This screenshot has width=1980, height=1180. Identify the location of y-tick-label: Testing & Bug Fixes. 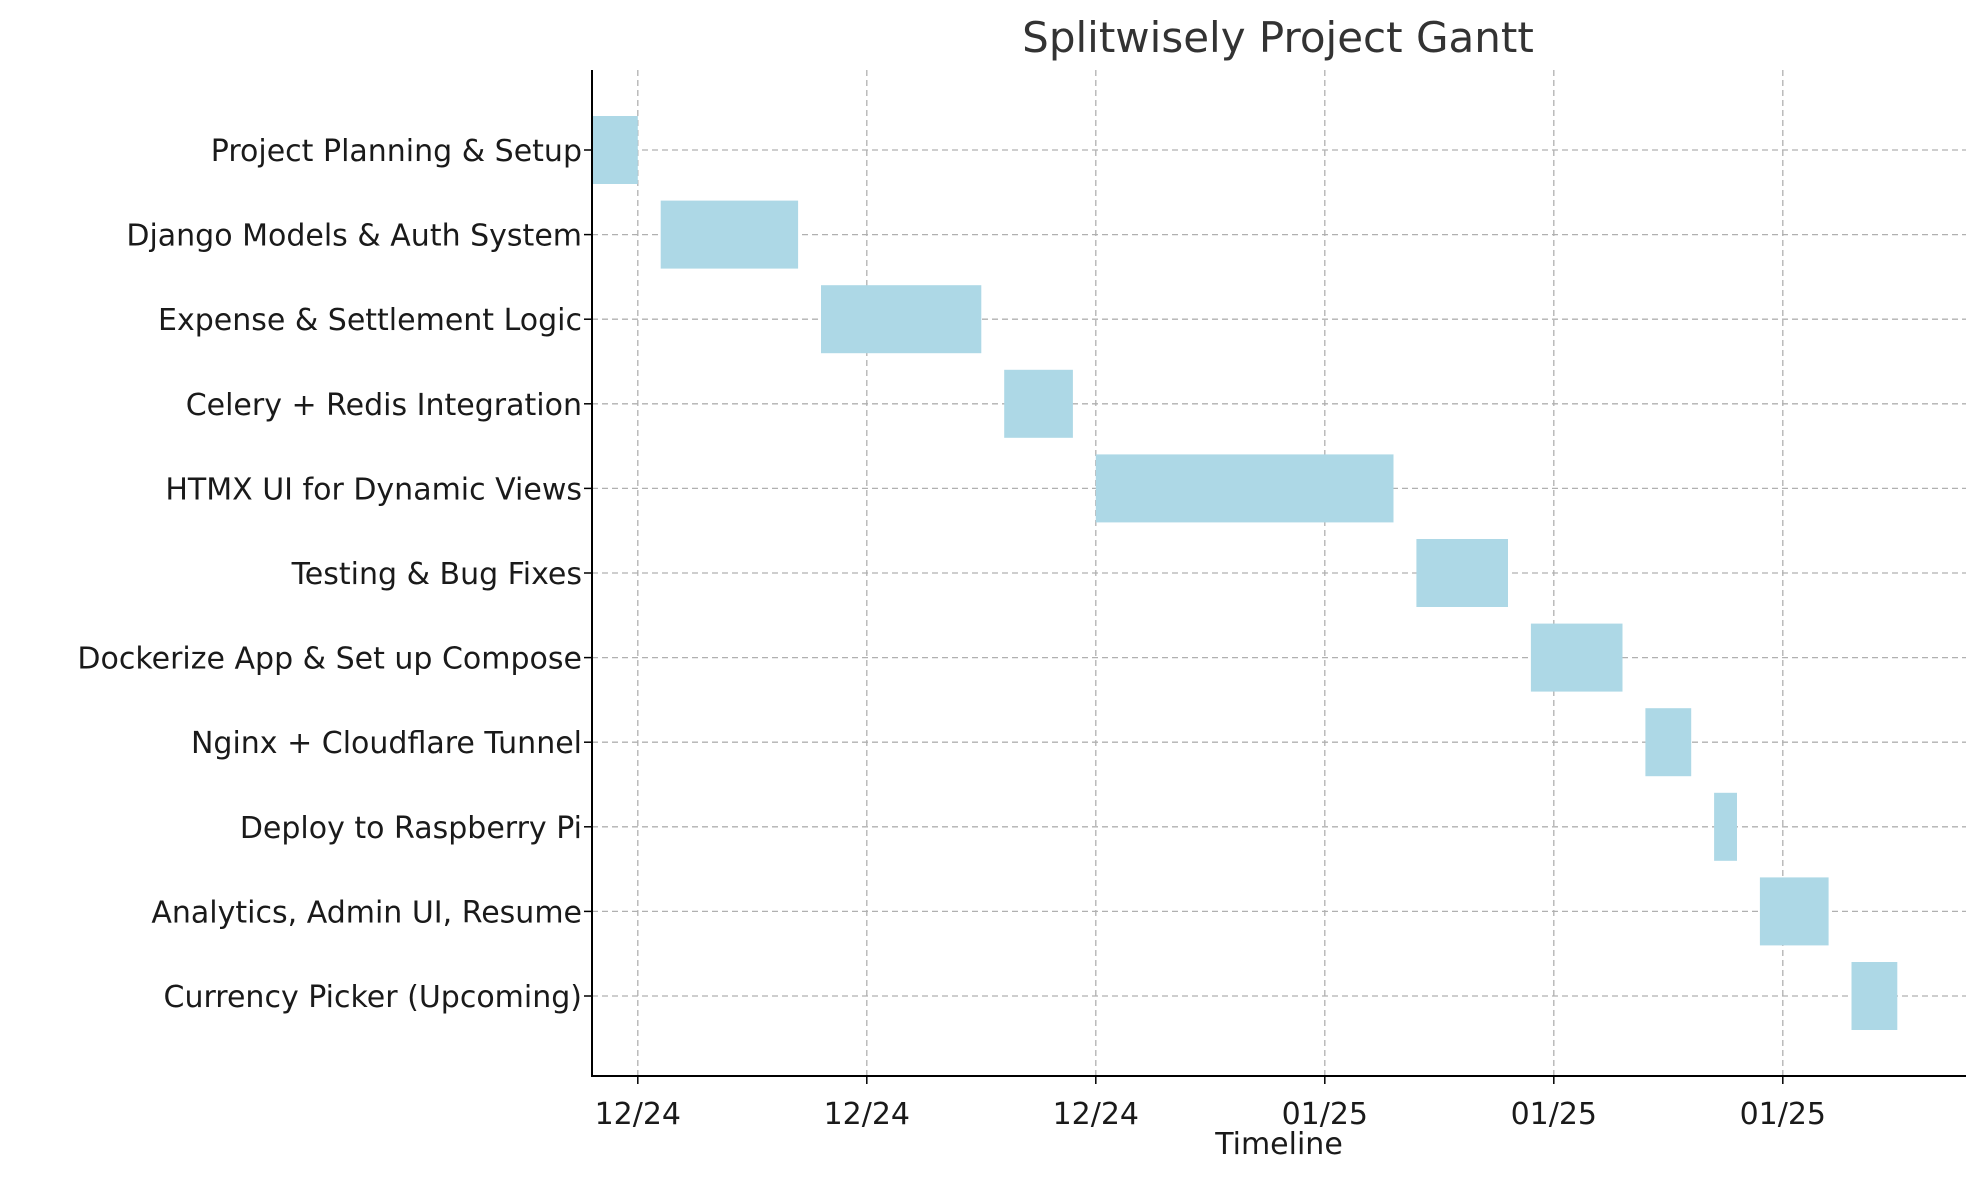
(436, 574).